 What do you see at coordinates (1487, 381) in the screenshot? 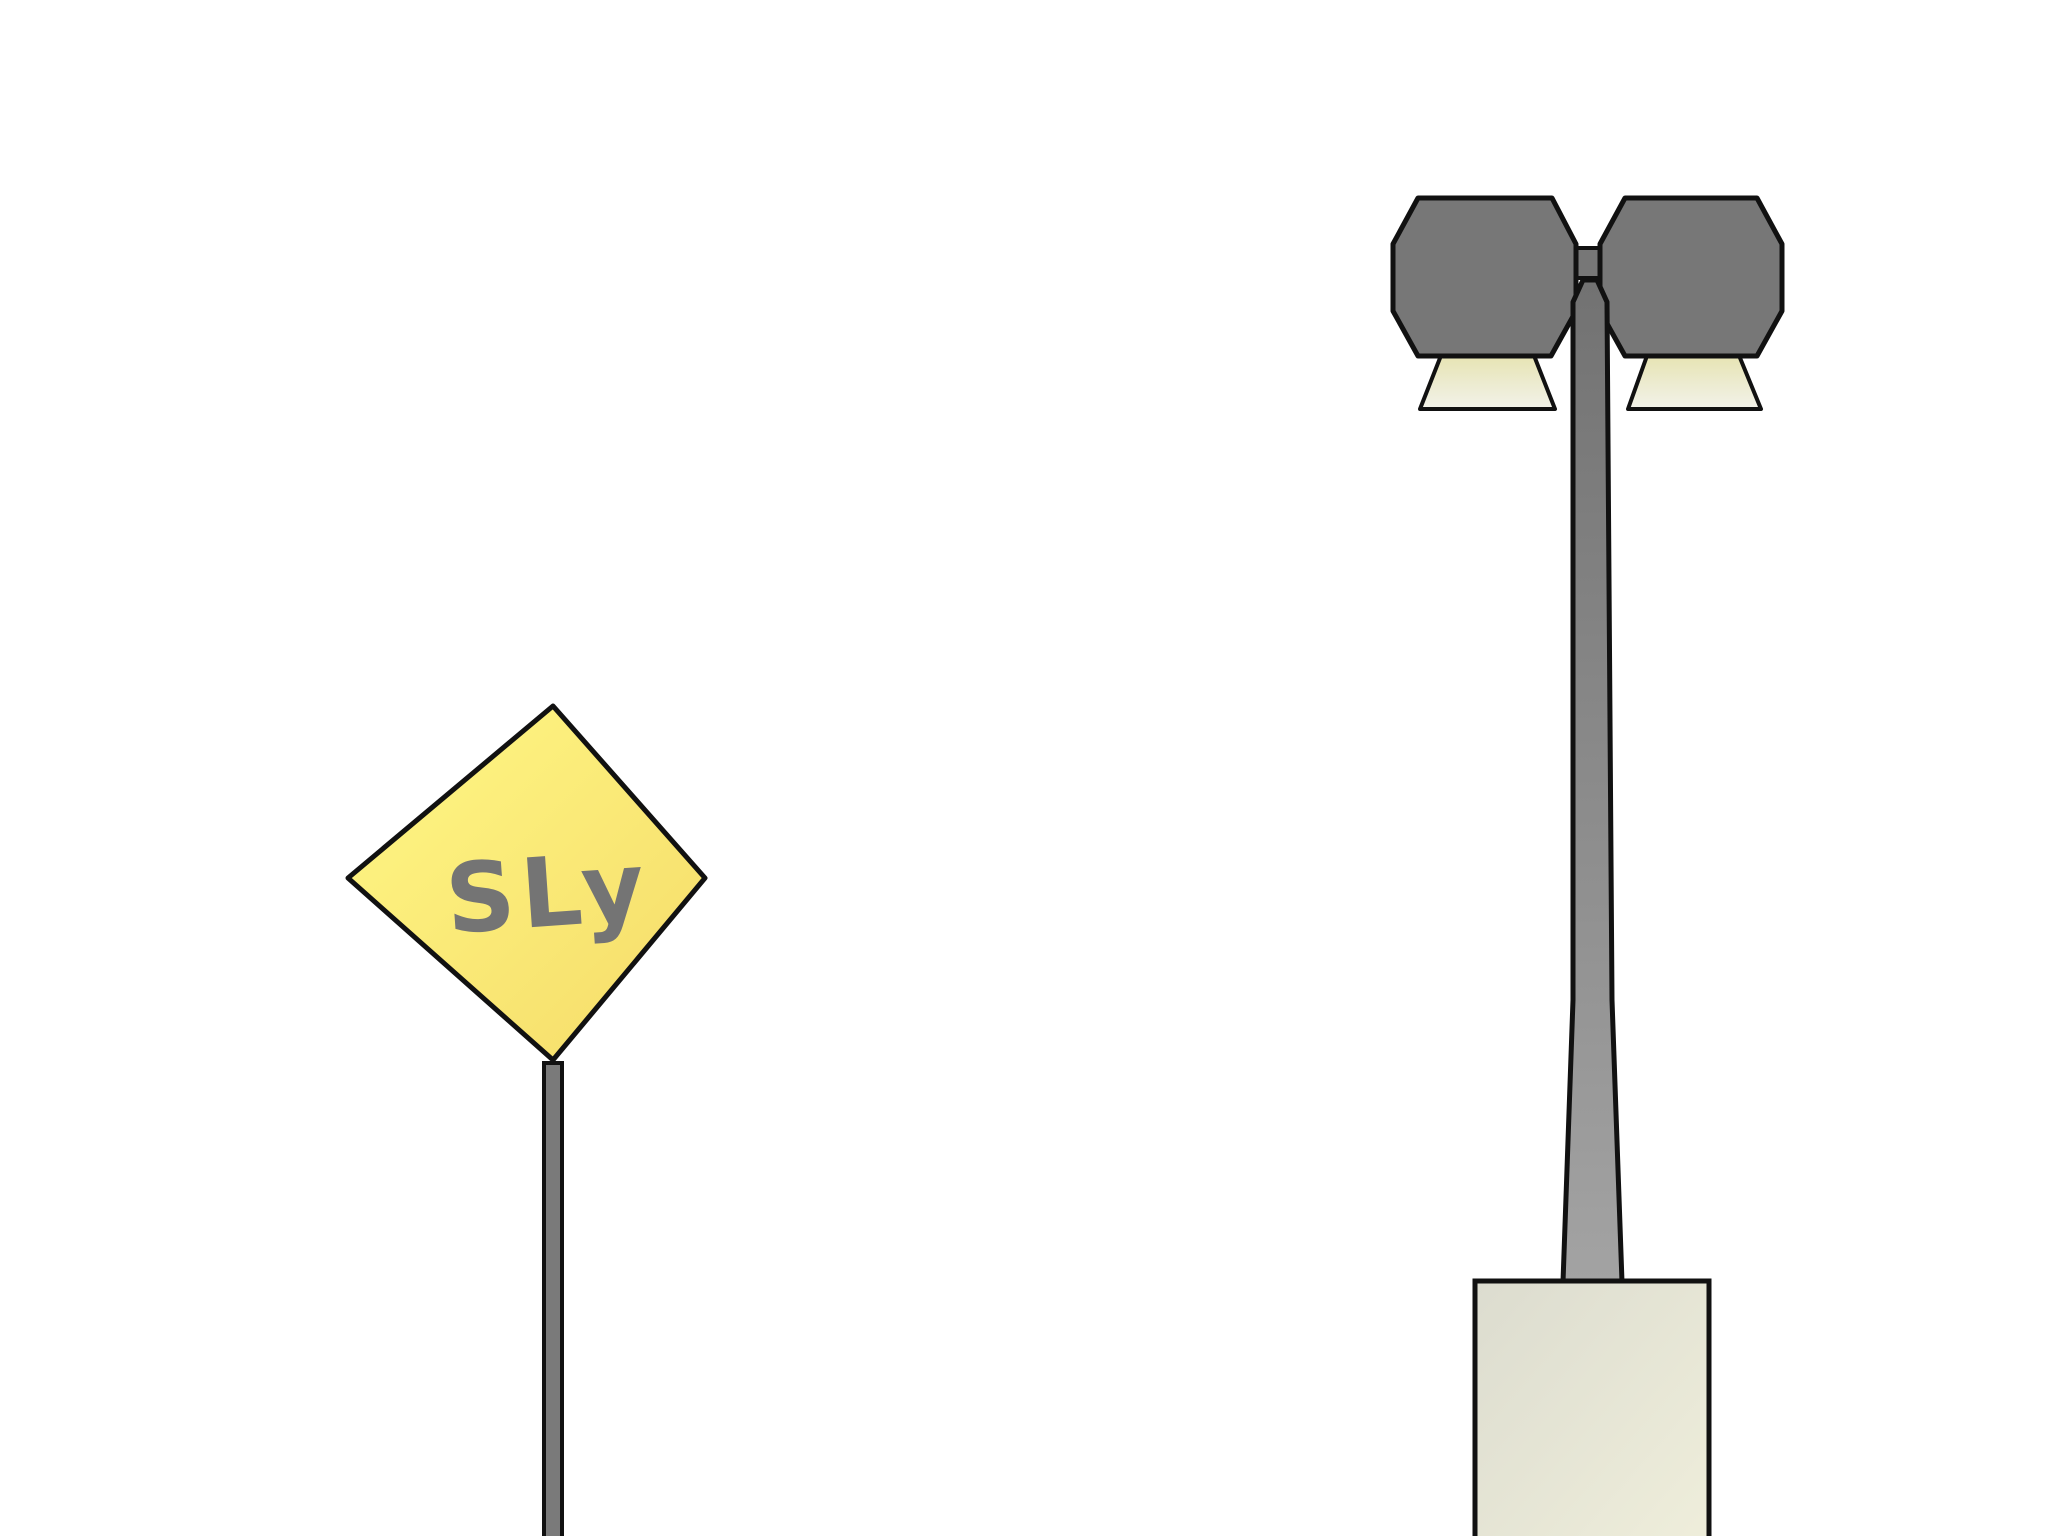
I see `lamp-light-left` at bounding box center [1487, 381].